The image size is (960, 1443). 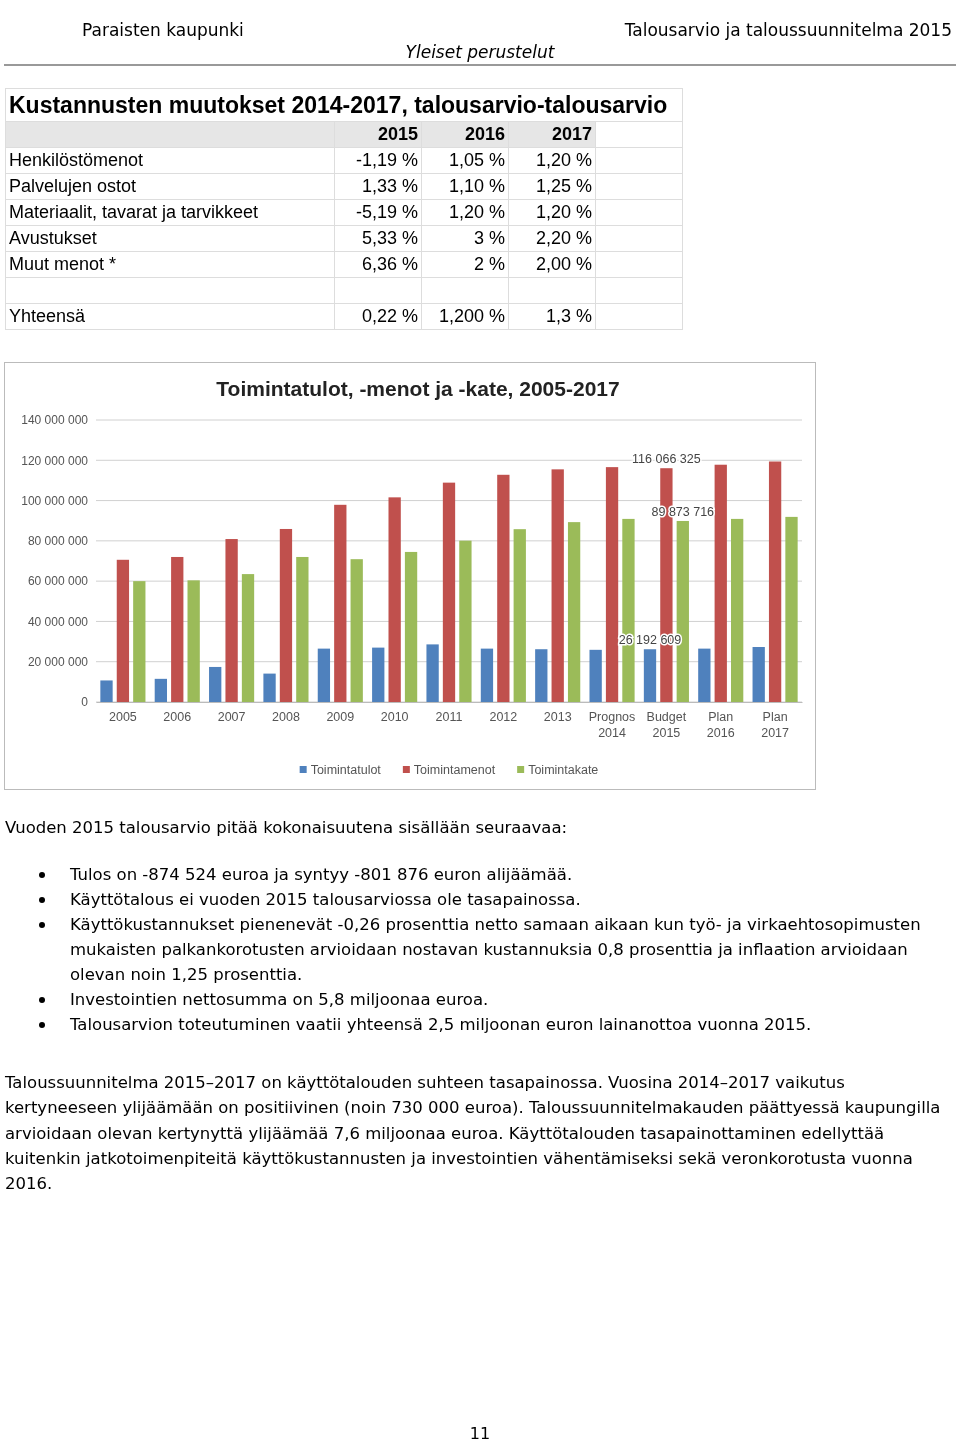 What do you see at coordinates (563, 238) in the screenshot?
I see `text: 2,20 %` at bounding box center [563, 238].